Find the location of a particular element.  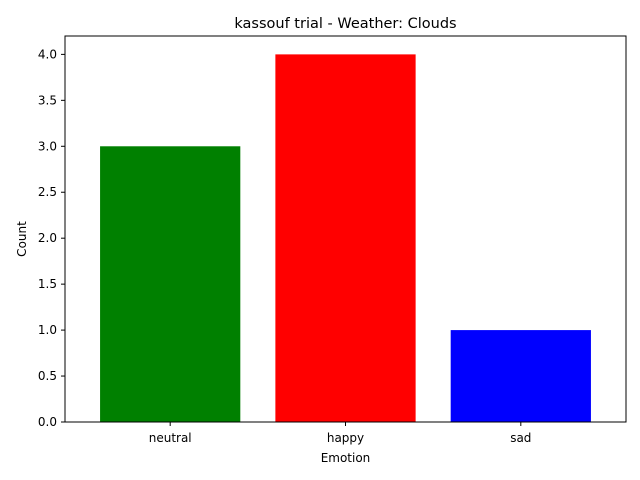

x-tick-label-sad: sad is located at coordinates (520, 438).